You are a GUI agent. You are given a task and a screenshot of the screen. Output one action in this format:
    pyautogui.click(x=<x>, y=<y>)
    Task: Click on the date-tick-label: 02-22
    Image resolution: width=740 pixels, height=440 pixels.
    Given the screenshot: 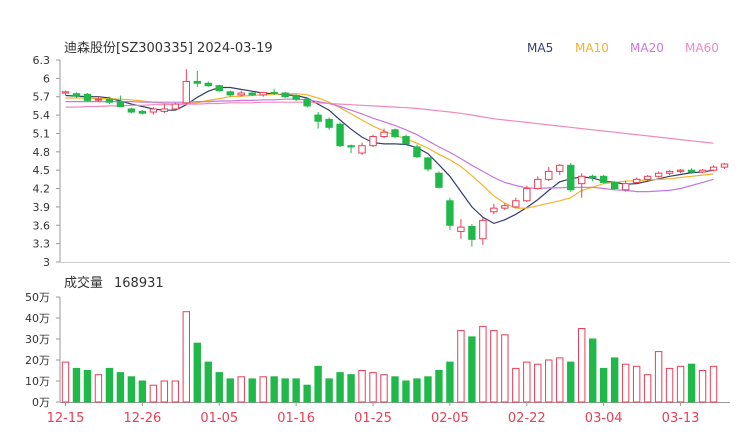 What is the action you would take?
    pyautogui.click(x=527, y=418)
    